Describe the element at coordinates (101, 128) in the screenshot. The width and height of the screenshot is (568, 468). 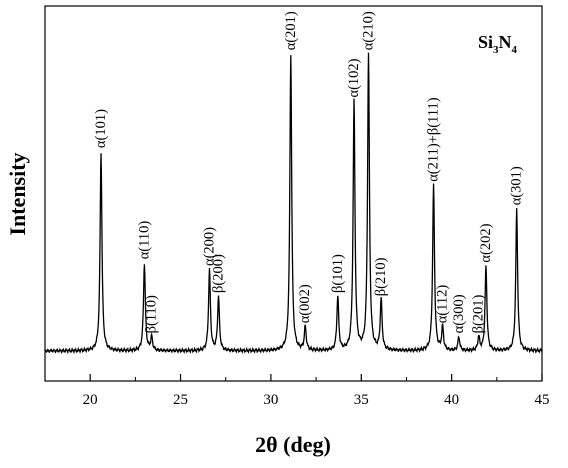
I see `peak-label-0: α(101)` at that location.